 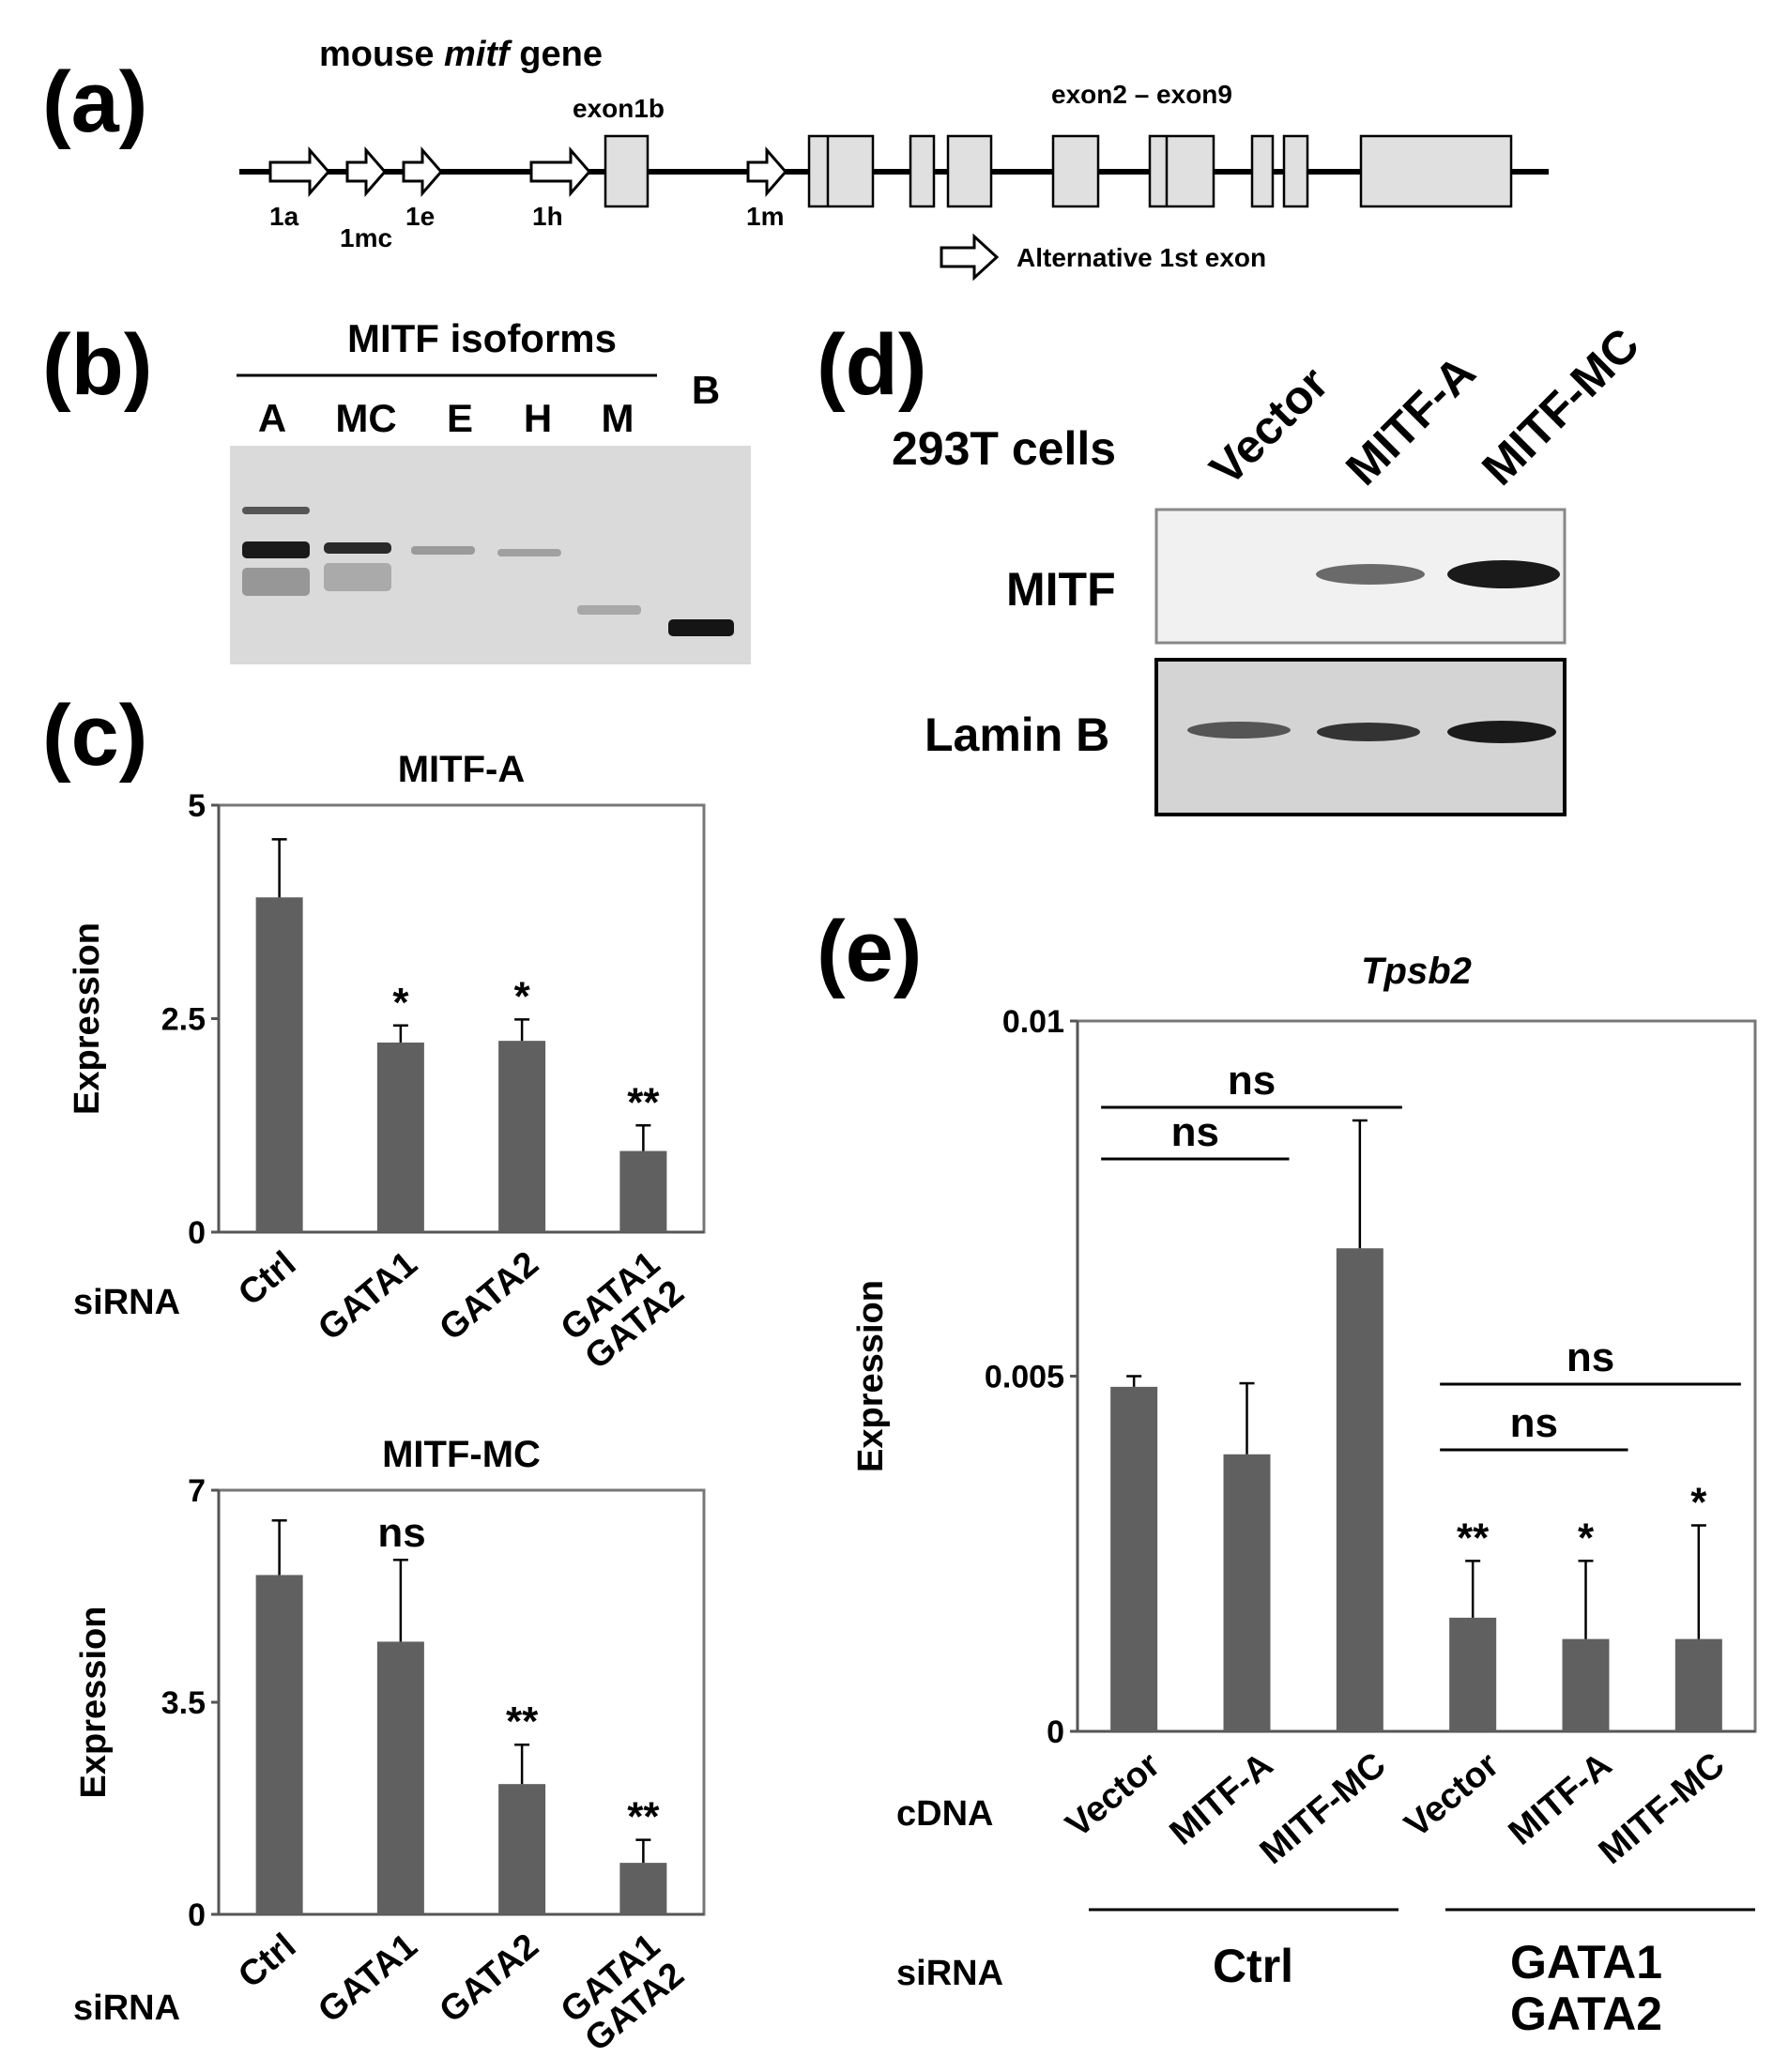 I want to click on blot-lane-label: MITF-A, so click(x=1410, y=420).